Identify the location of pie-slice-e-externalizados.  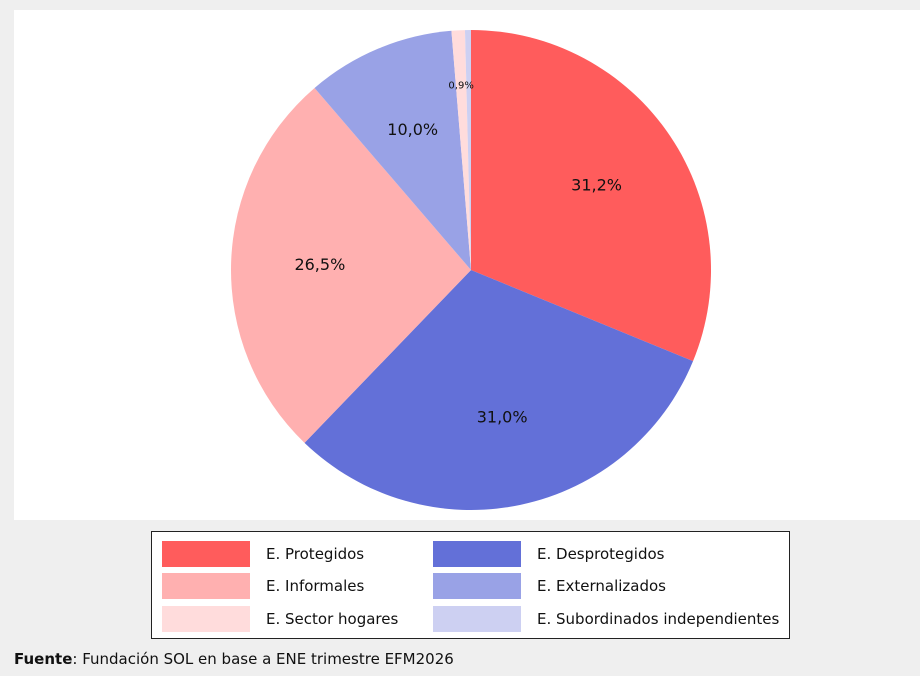
(392, 150).